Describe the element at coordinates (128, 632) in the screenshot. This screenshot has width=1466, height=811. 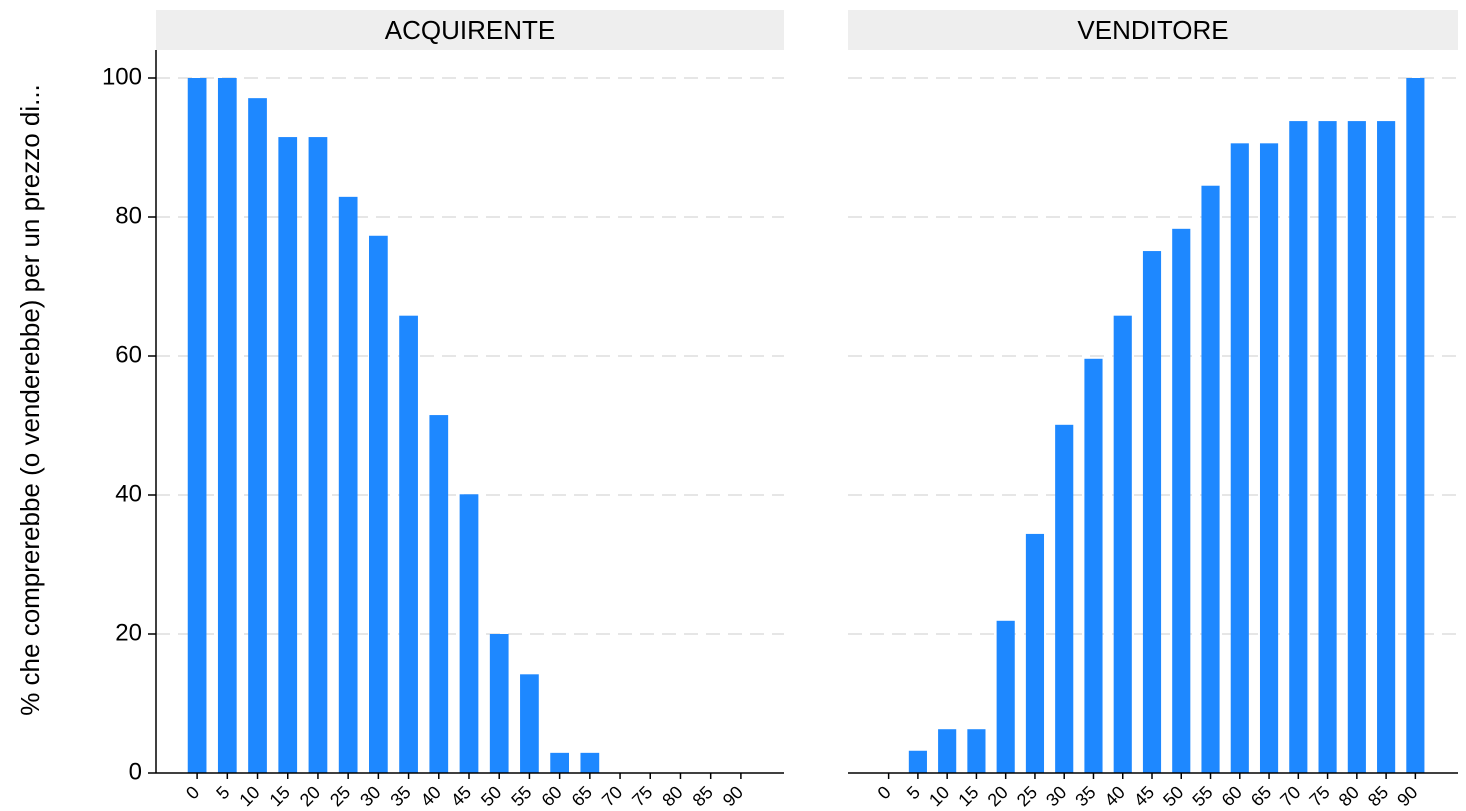
I see `y-tick-label: 20` at that location.